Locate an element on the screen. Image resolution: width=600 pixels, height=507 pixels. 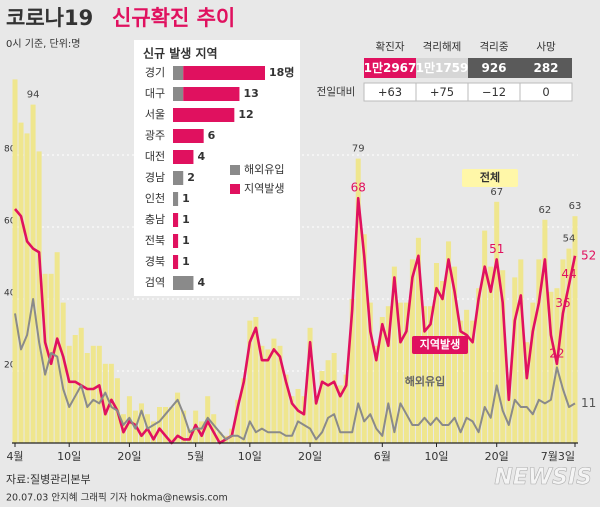
stat-total: 1만2967 is located at coordinates (390, 67).